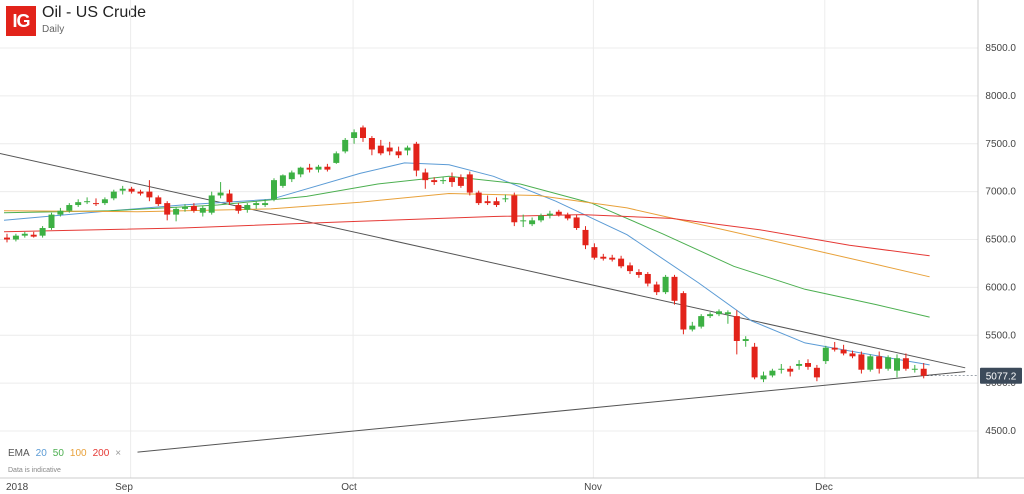 The width and height of the screenshot is (1024, 494). I want to click on x-tick-label: Dec, so click(824, 487).